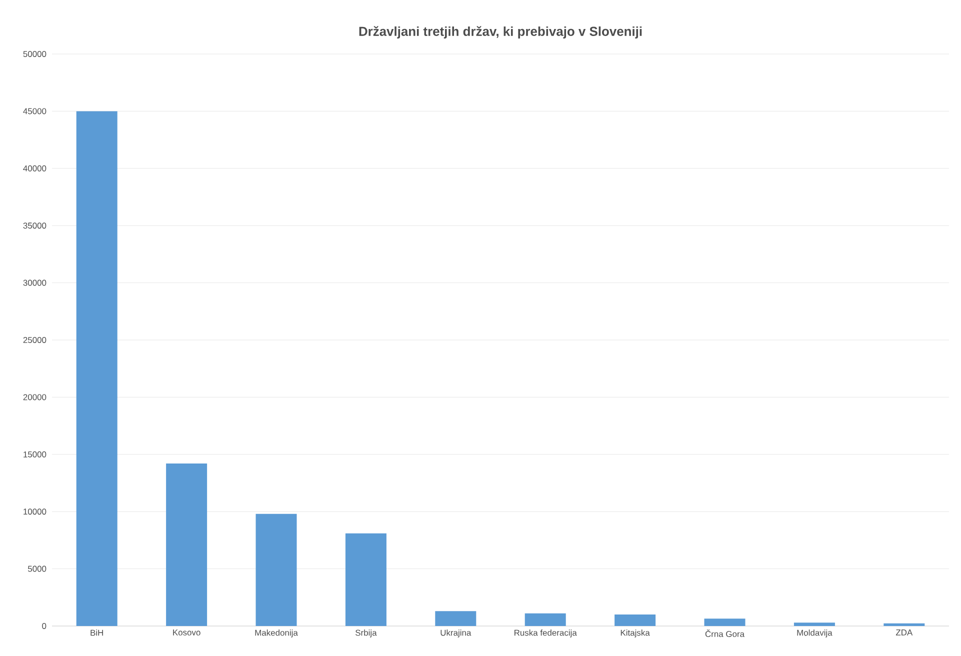 Image resolution: width=961 pixels, height=656 pixels. What do you see at coordinates (44, 626) in the screenshot?
I see `y-tick-label: 0` at bounding box center [44, 626].